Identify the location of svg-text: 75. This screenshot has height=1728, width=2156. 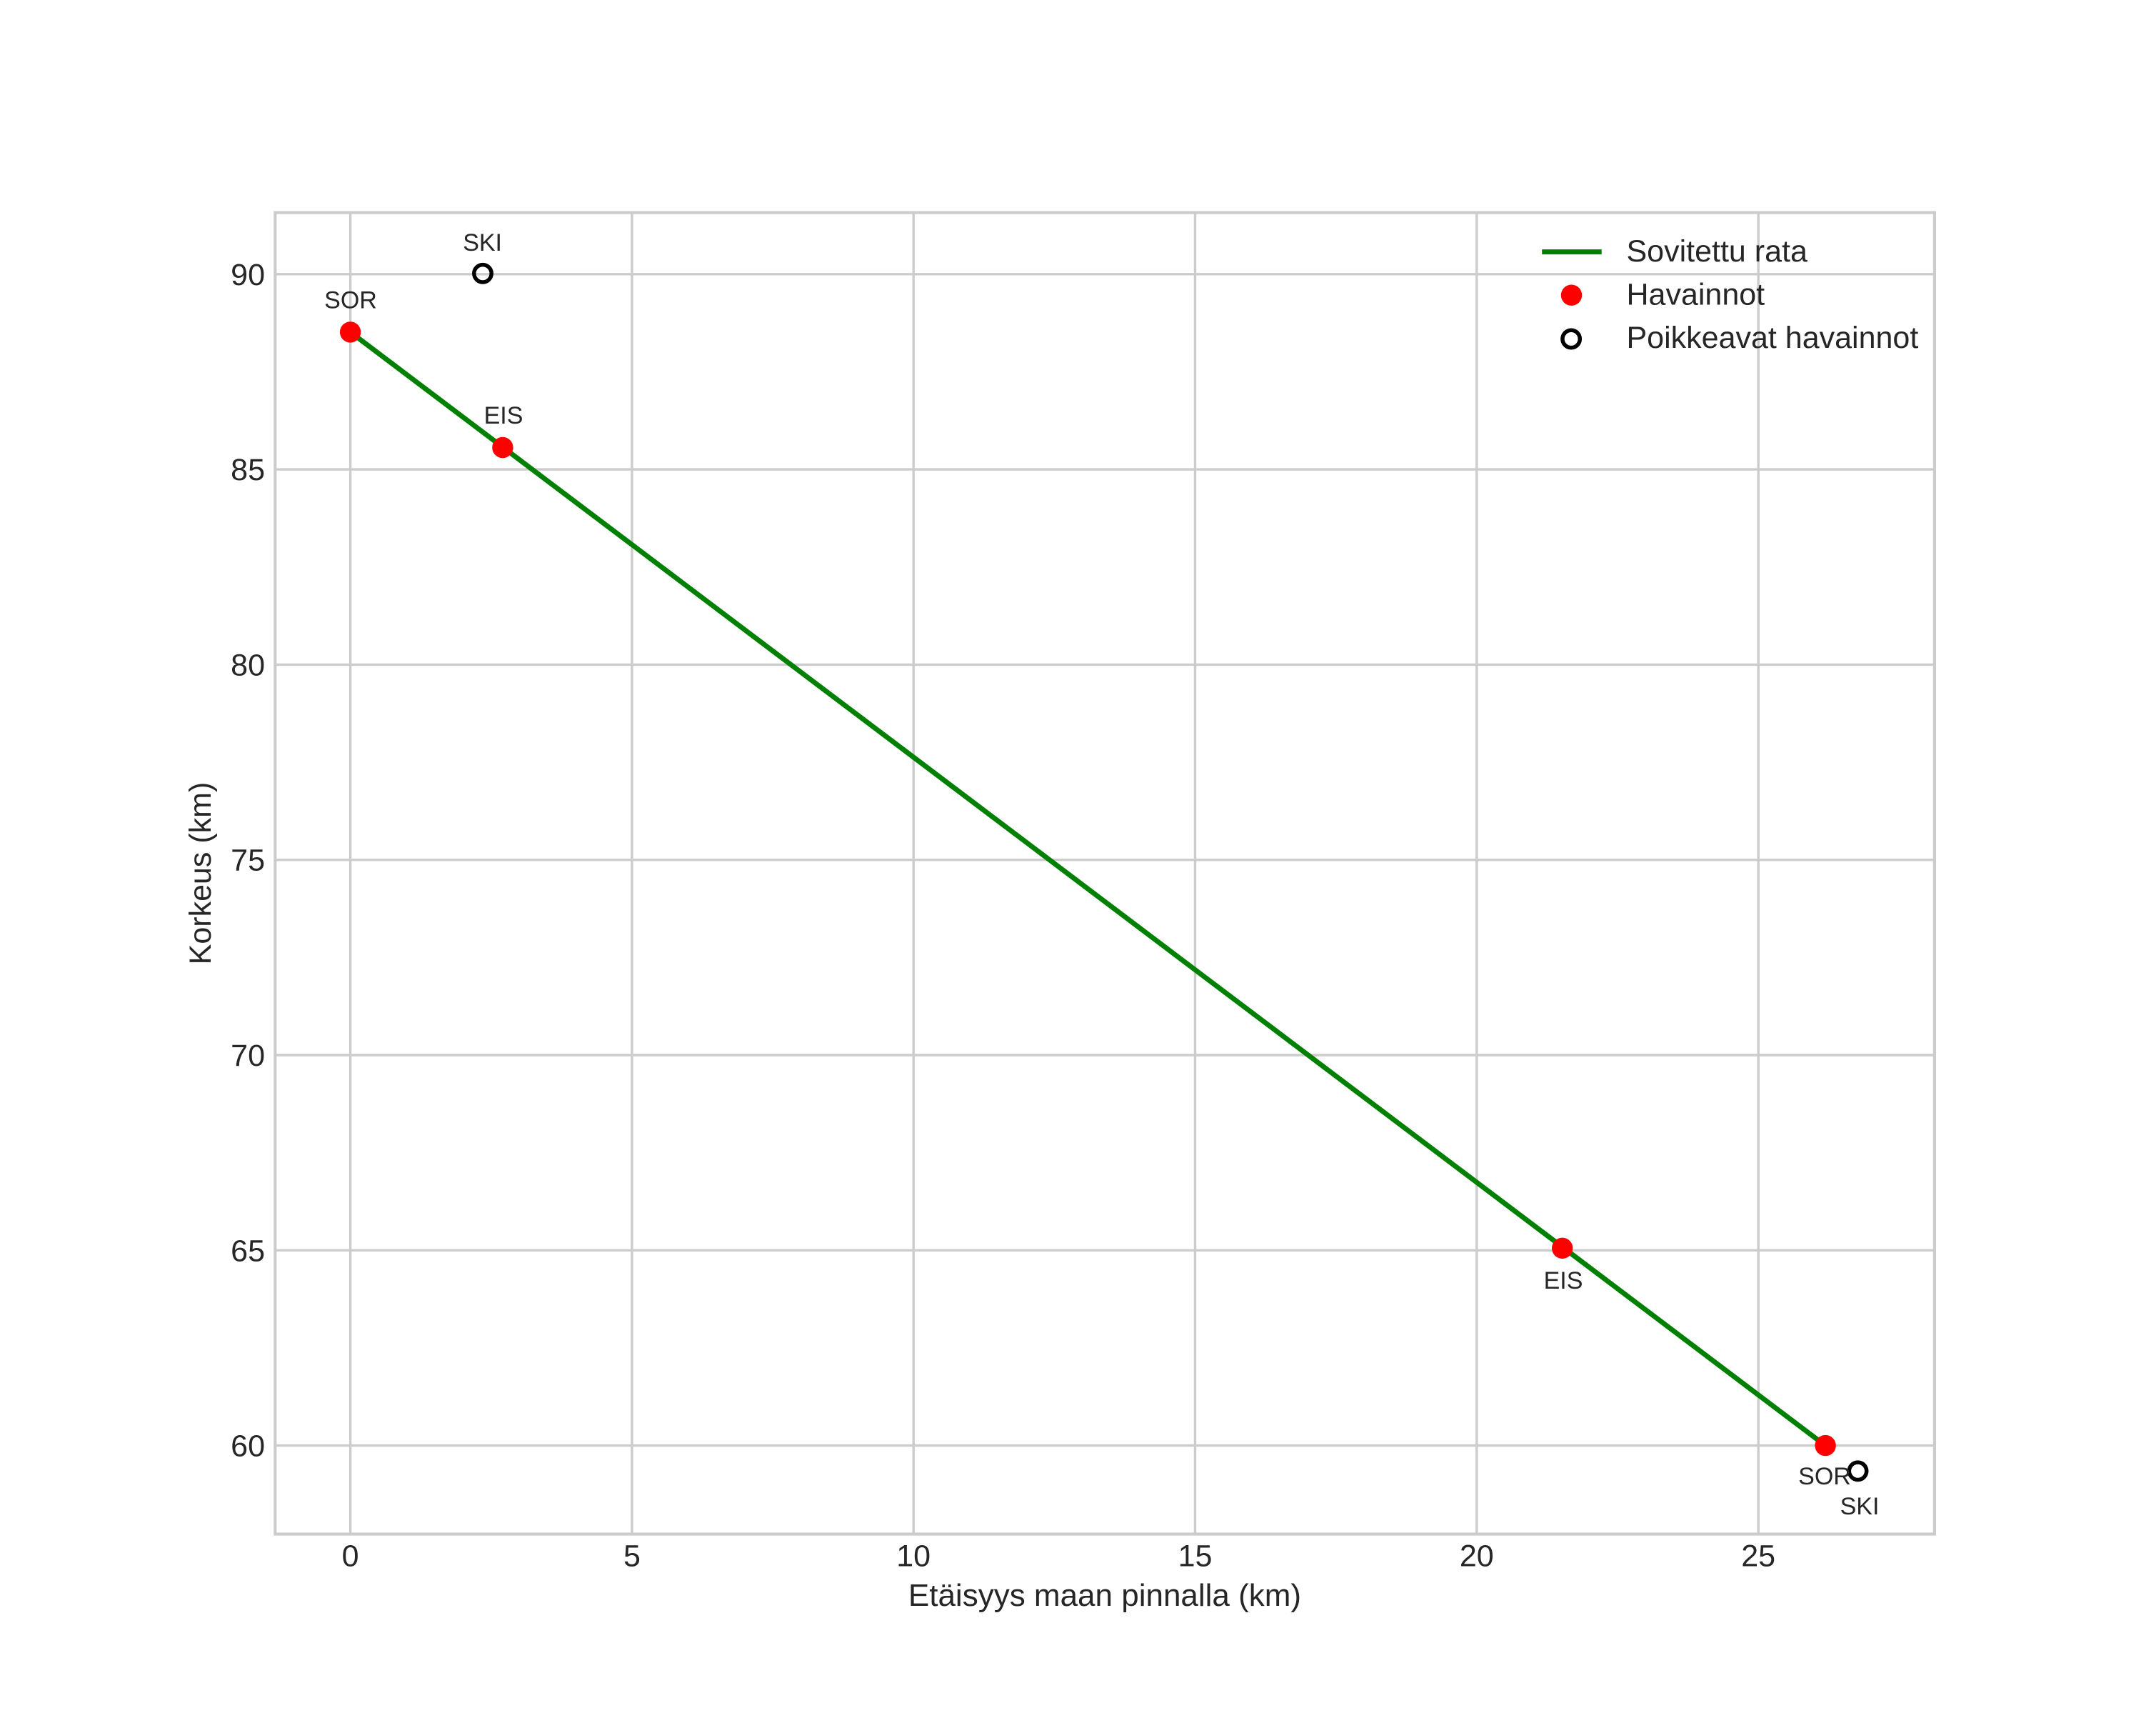
(248, 861).